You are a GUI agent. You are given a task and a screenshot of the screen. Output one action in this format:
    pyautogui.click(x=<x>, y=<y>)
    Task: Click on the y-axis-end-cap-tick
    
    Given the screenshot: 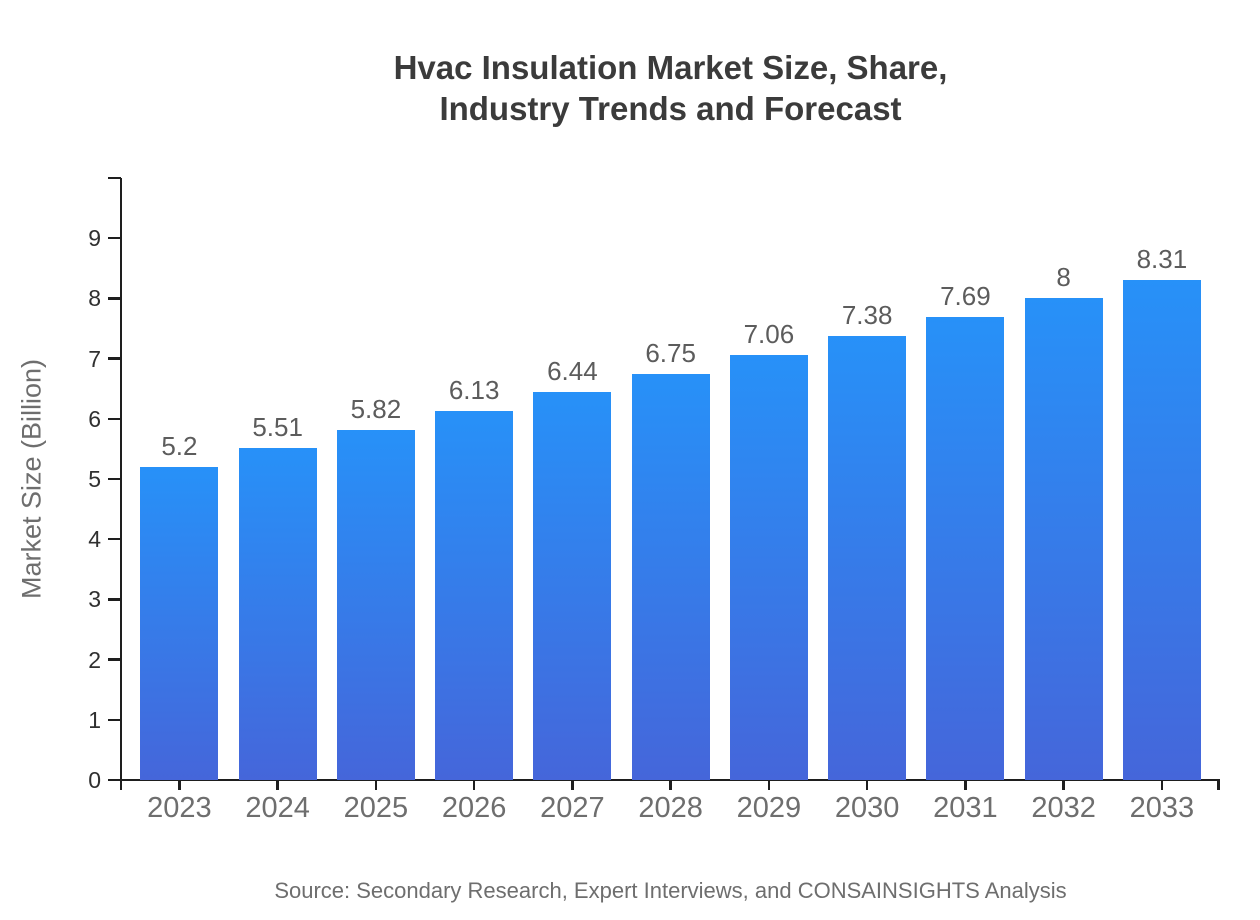 What is the action you would take?
    pyautogui.click(x=114, y=178)
    